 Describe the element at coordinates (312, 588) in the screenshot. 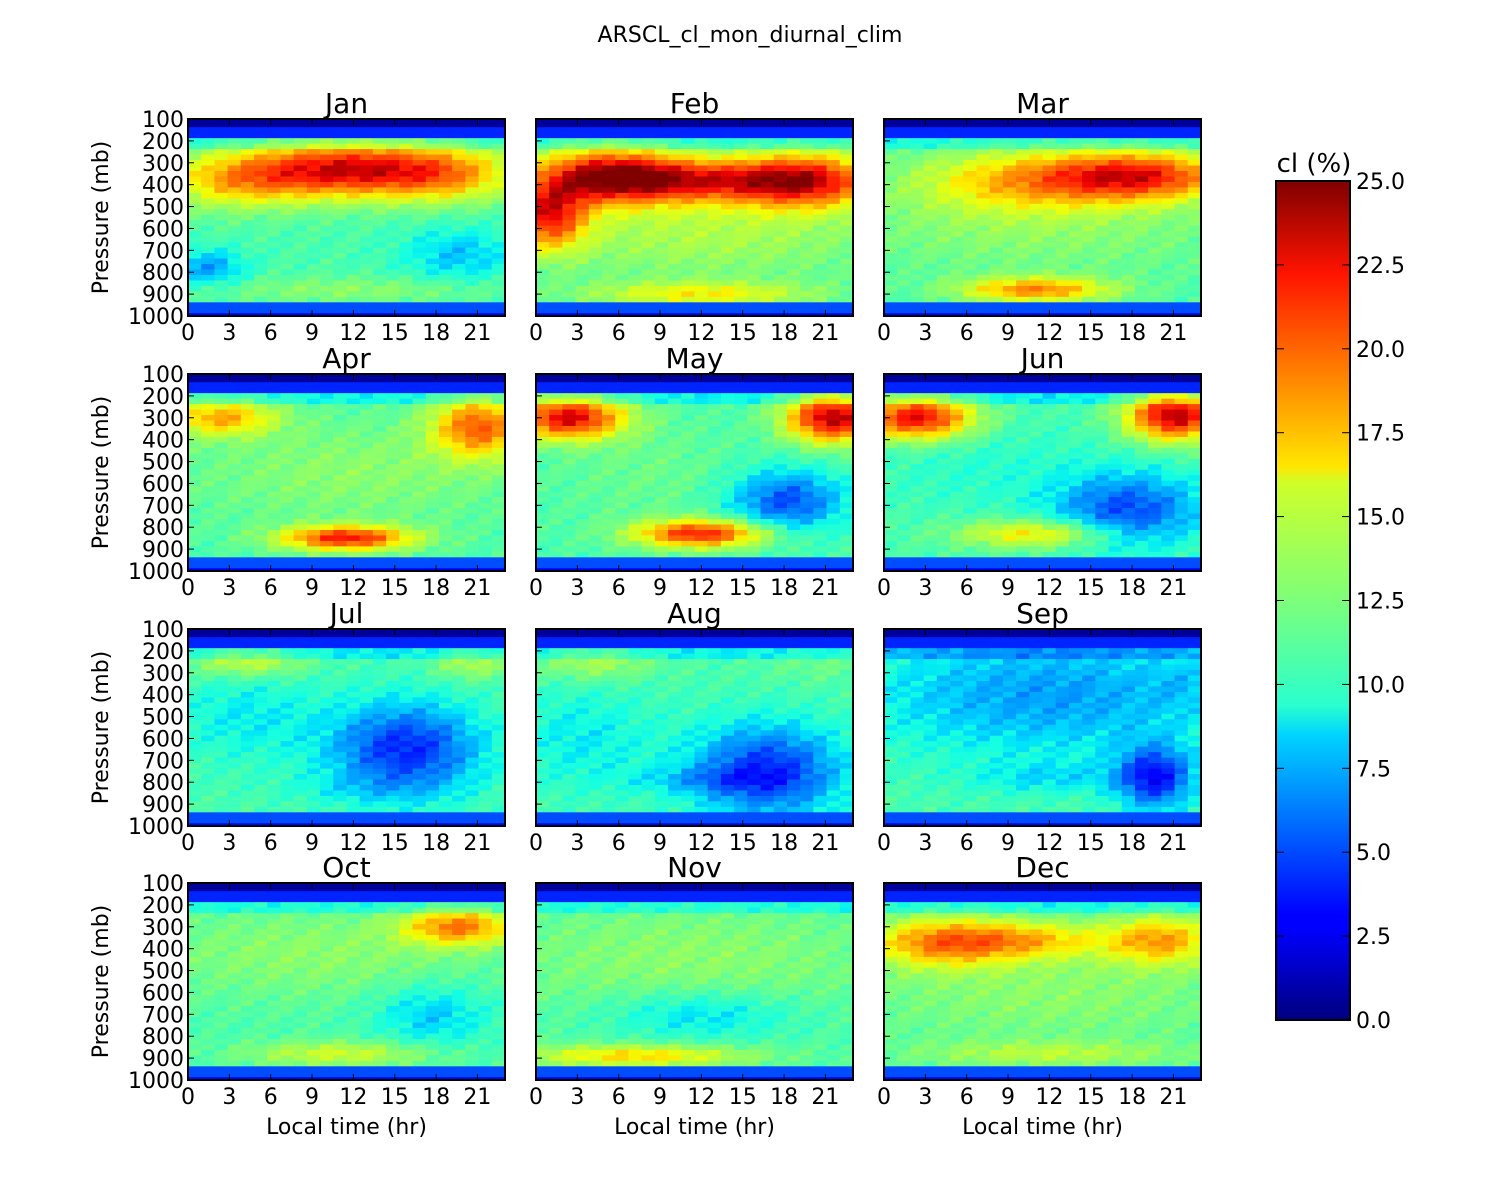

I see `x-tick-label: 9` at that location.